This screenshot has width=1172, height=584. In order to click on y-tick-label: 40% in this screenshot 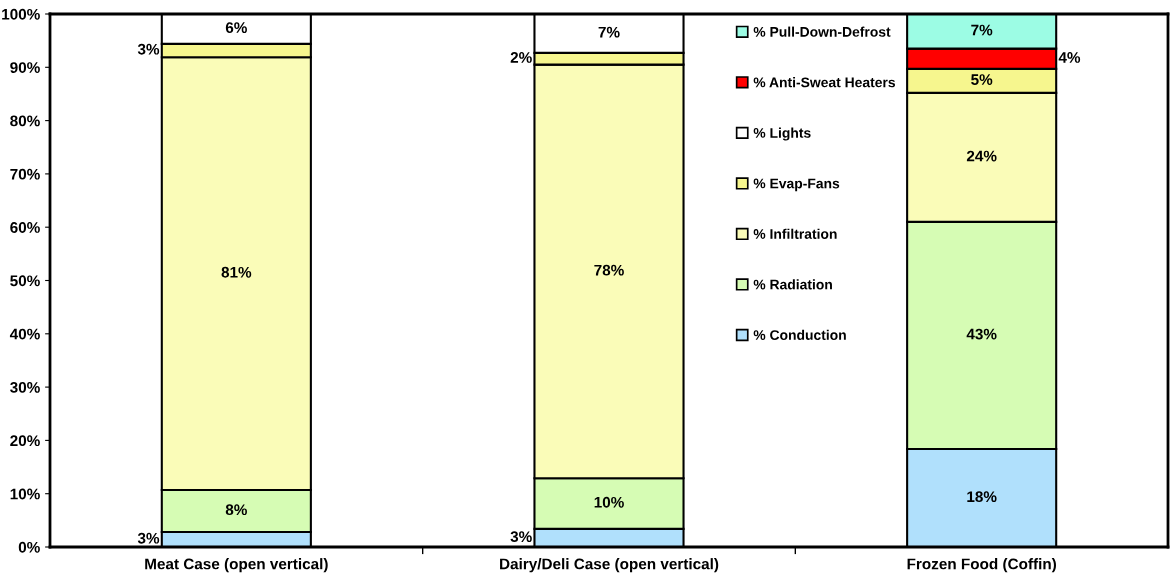, I will do `click(24, 334)`.